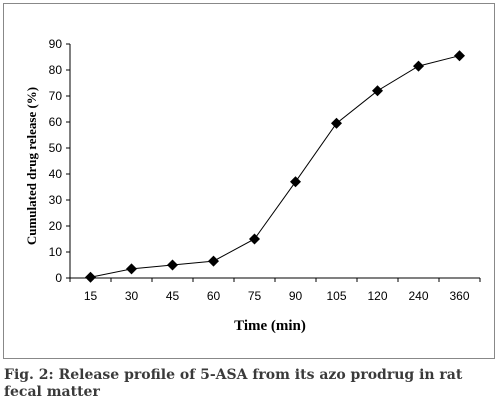  Describe the element at coordinates (56, 226) in the screenshot. I see `y-tick-label: 20` at that location.